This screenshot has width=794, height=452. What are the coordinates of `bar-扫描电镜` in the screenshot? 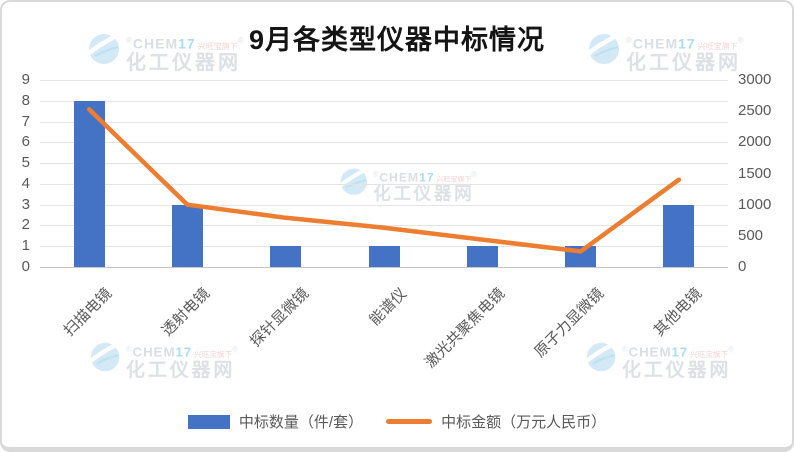 It's located at (89, 183).